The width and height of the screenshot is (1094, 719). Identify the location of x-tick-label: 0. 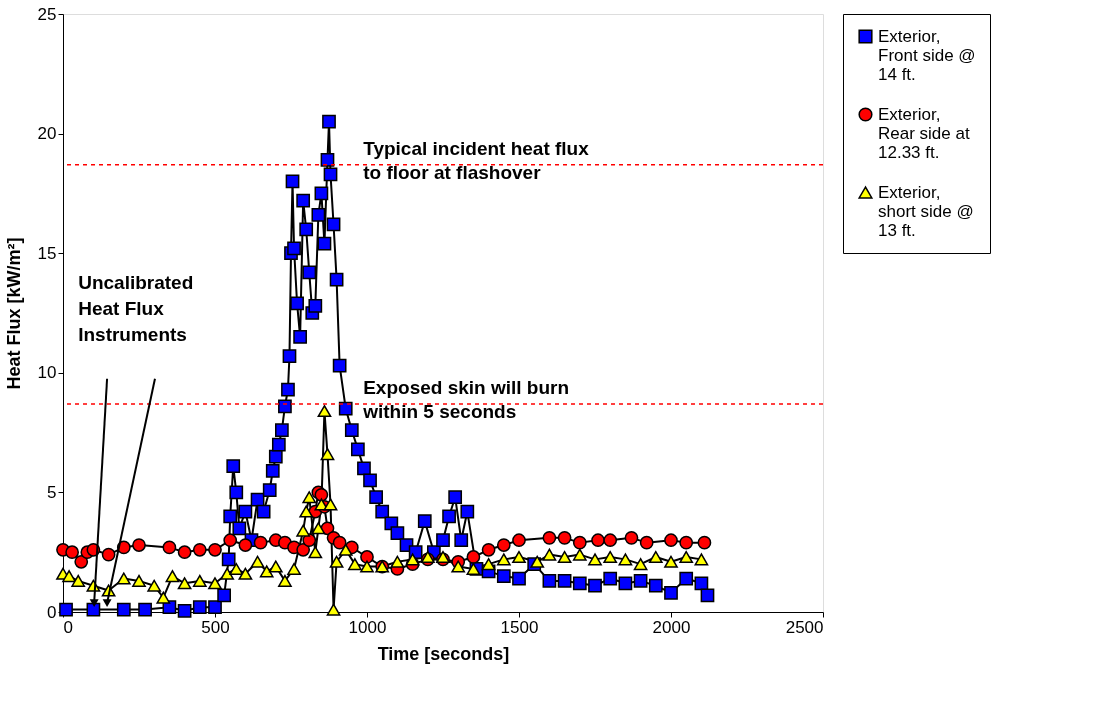
(68, 627).